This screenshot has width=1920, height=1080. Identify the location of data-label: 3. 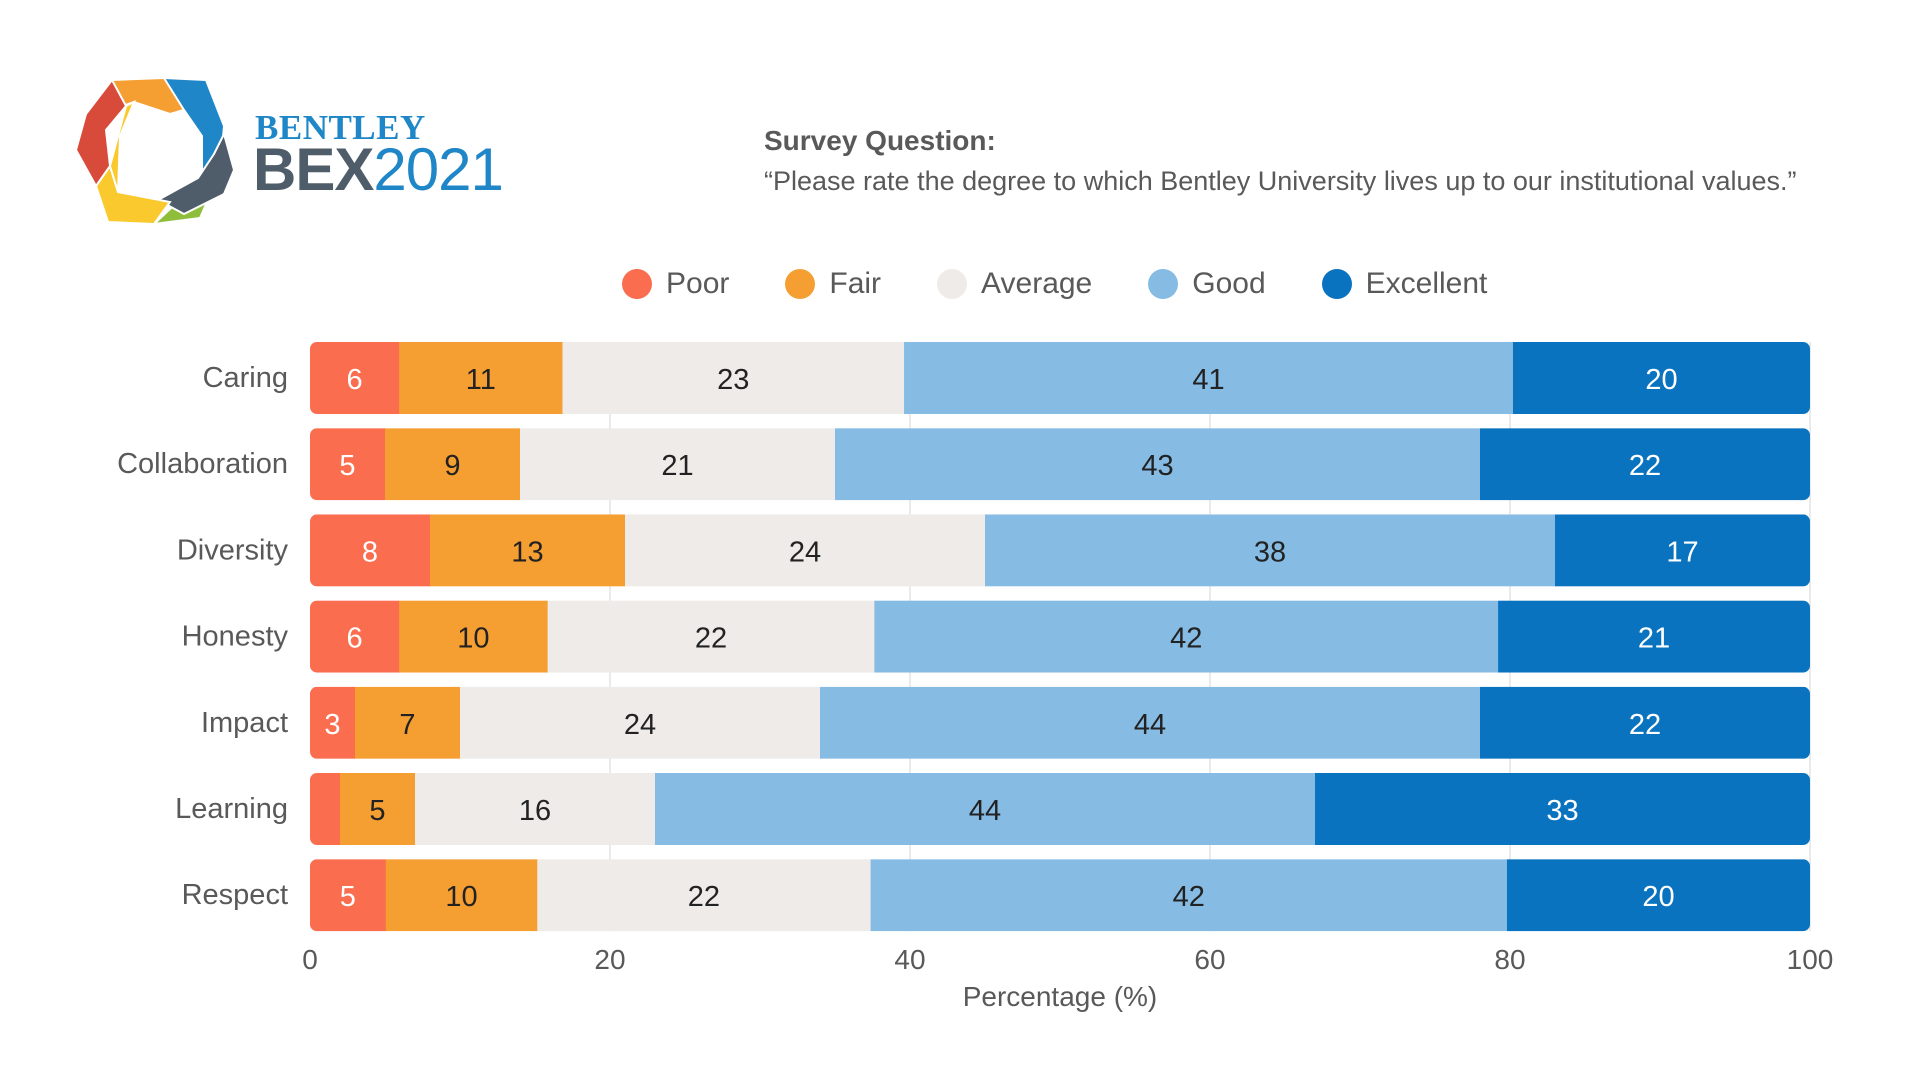
(332, 725).